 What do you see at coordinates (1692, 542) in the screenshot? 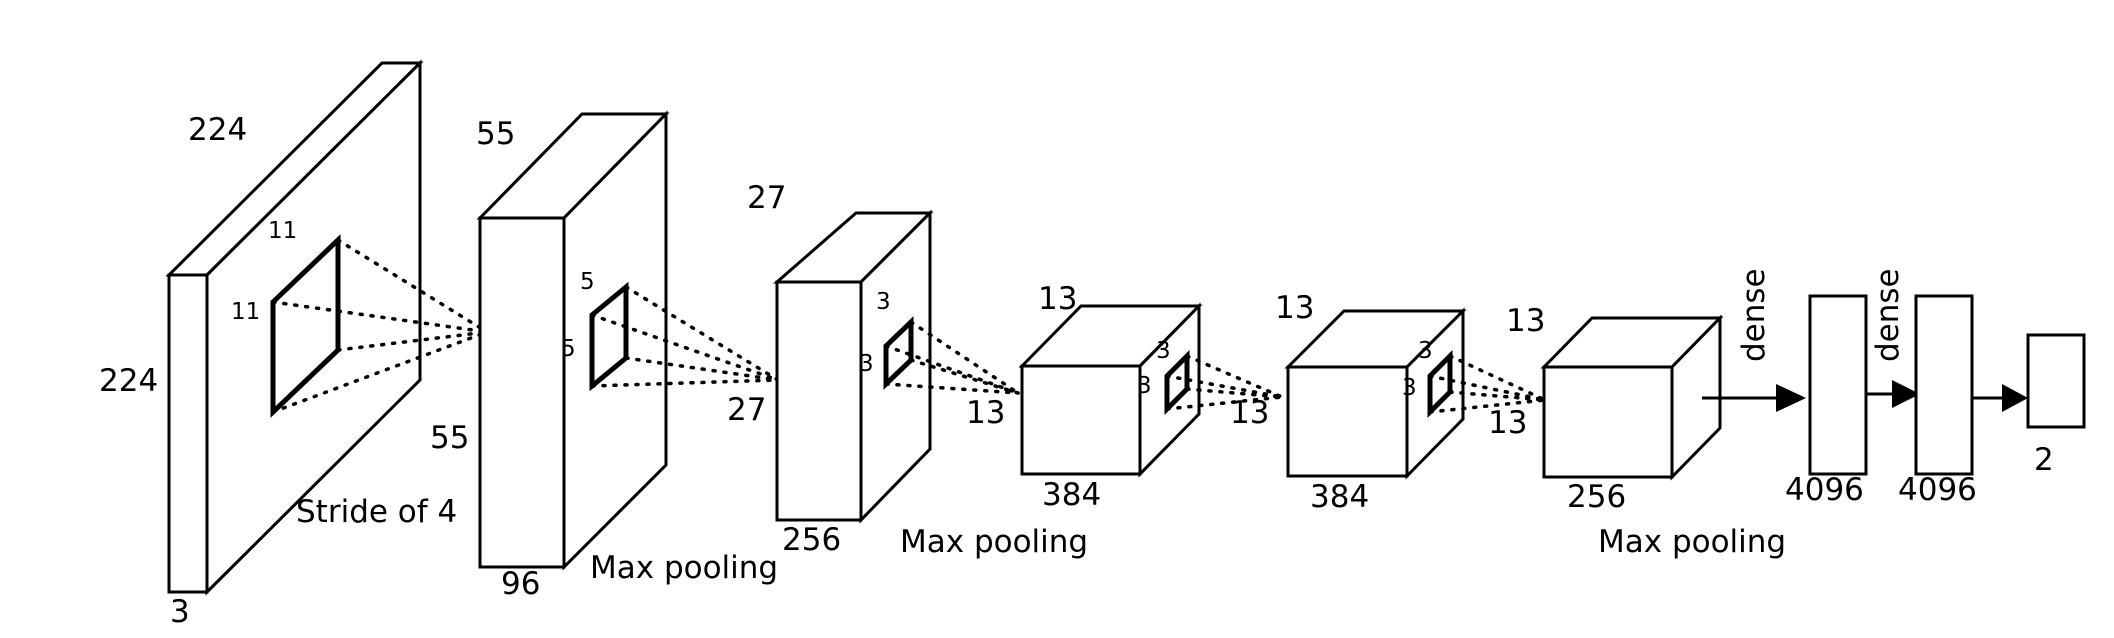
I see `conv5-pool-label: Max pooling` at bounding box center [1692, 542].